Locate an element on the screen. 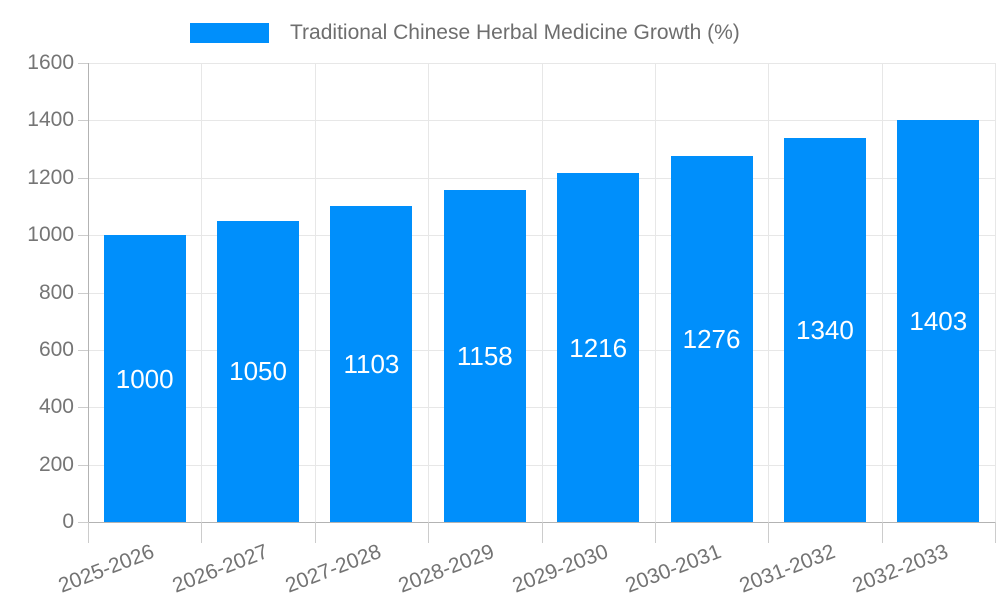 This screenshot has height=600, width=1000. x-axis-tick-label: 2028-2029 is located at coordinates (446, 569).